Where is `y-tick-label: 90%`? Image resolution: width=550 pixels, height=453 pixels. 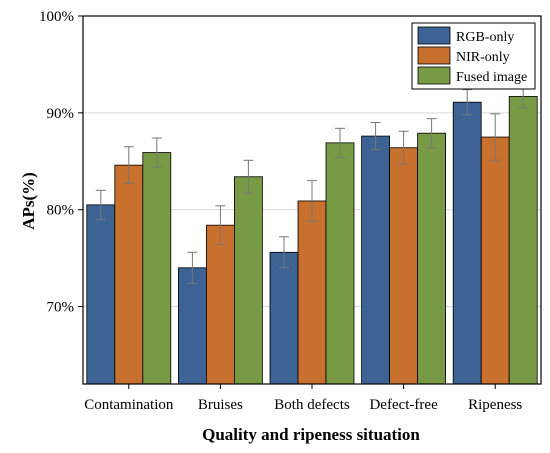
y-tick-label: 90% is located at coordinates (61, 114).